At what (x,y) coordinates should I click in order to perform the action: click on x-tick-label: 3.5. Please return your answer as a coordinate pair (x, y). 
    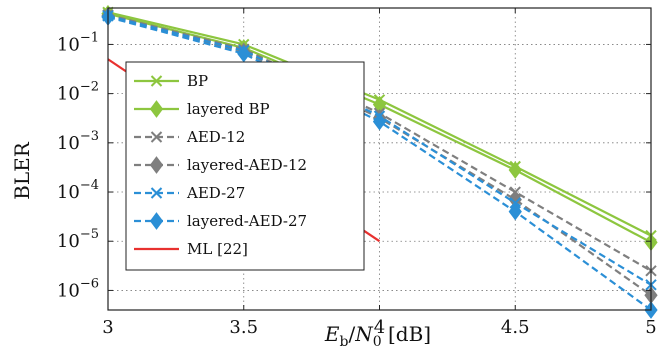
    Looking at the image, I should click on (243, 327).